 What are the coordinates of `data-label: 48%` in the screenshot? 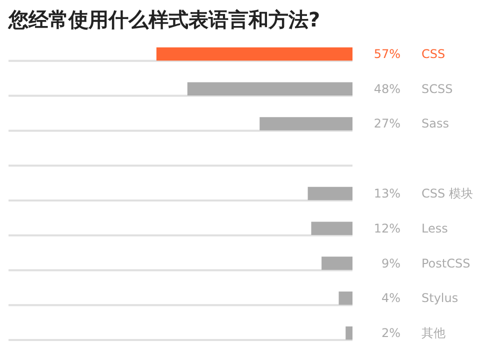 It's located at (387, 89).